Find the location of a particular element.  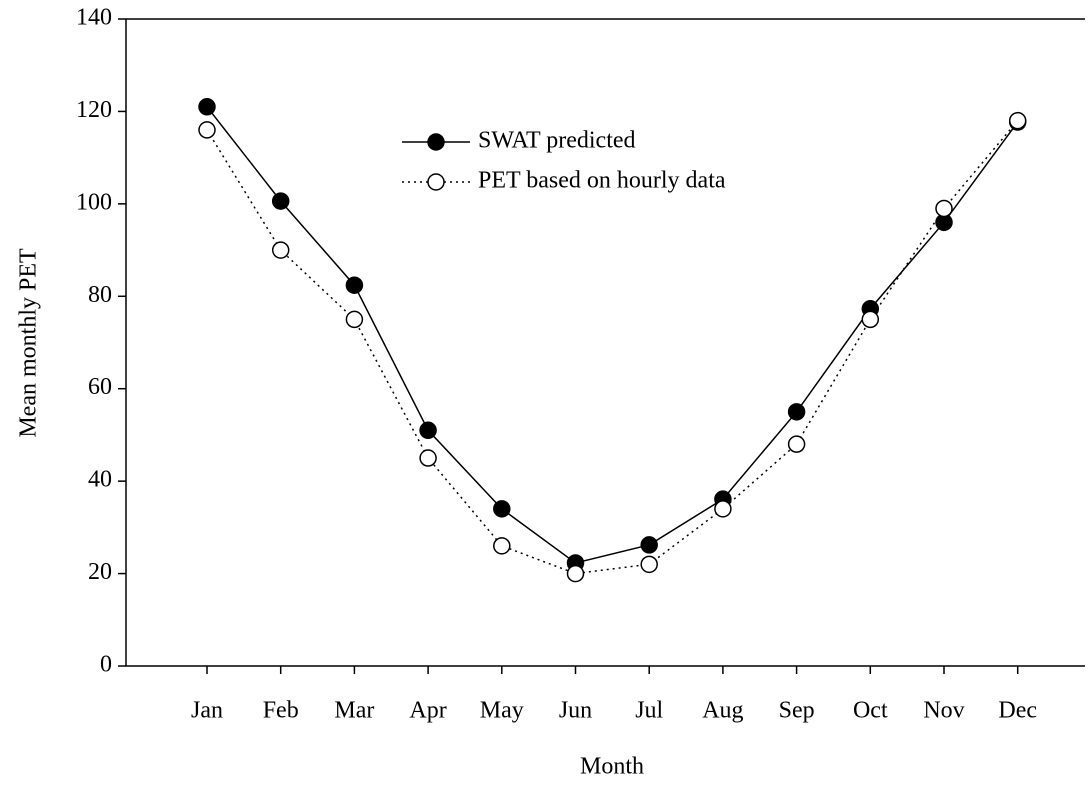

x-tick-label: Aug is located at coordinates (722, 711).